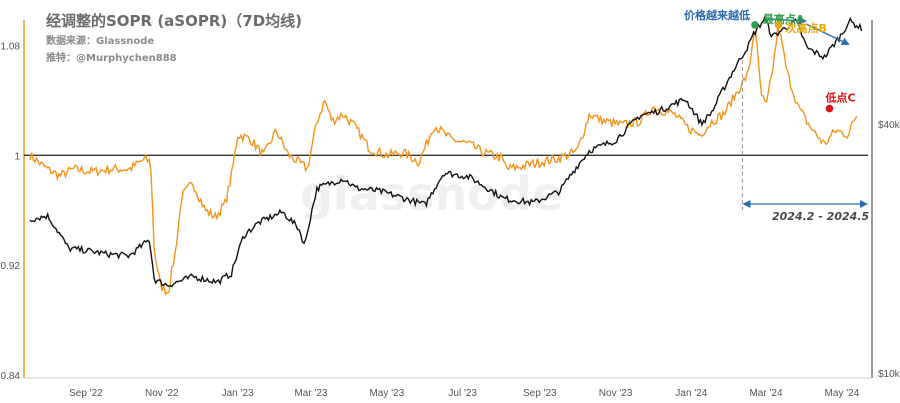  I want to click on y-left-tick-label: 1.08, so click(11, 47).